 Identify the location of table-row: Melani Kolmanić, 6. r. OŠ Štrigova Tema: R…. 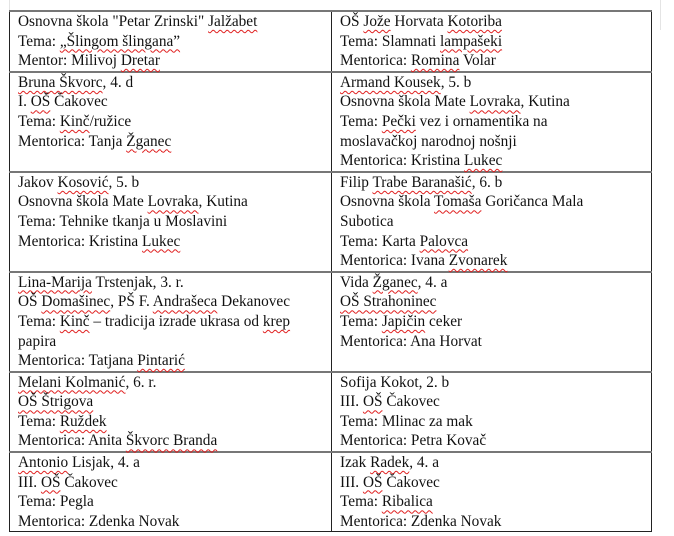
(330, 412).